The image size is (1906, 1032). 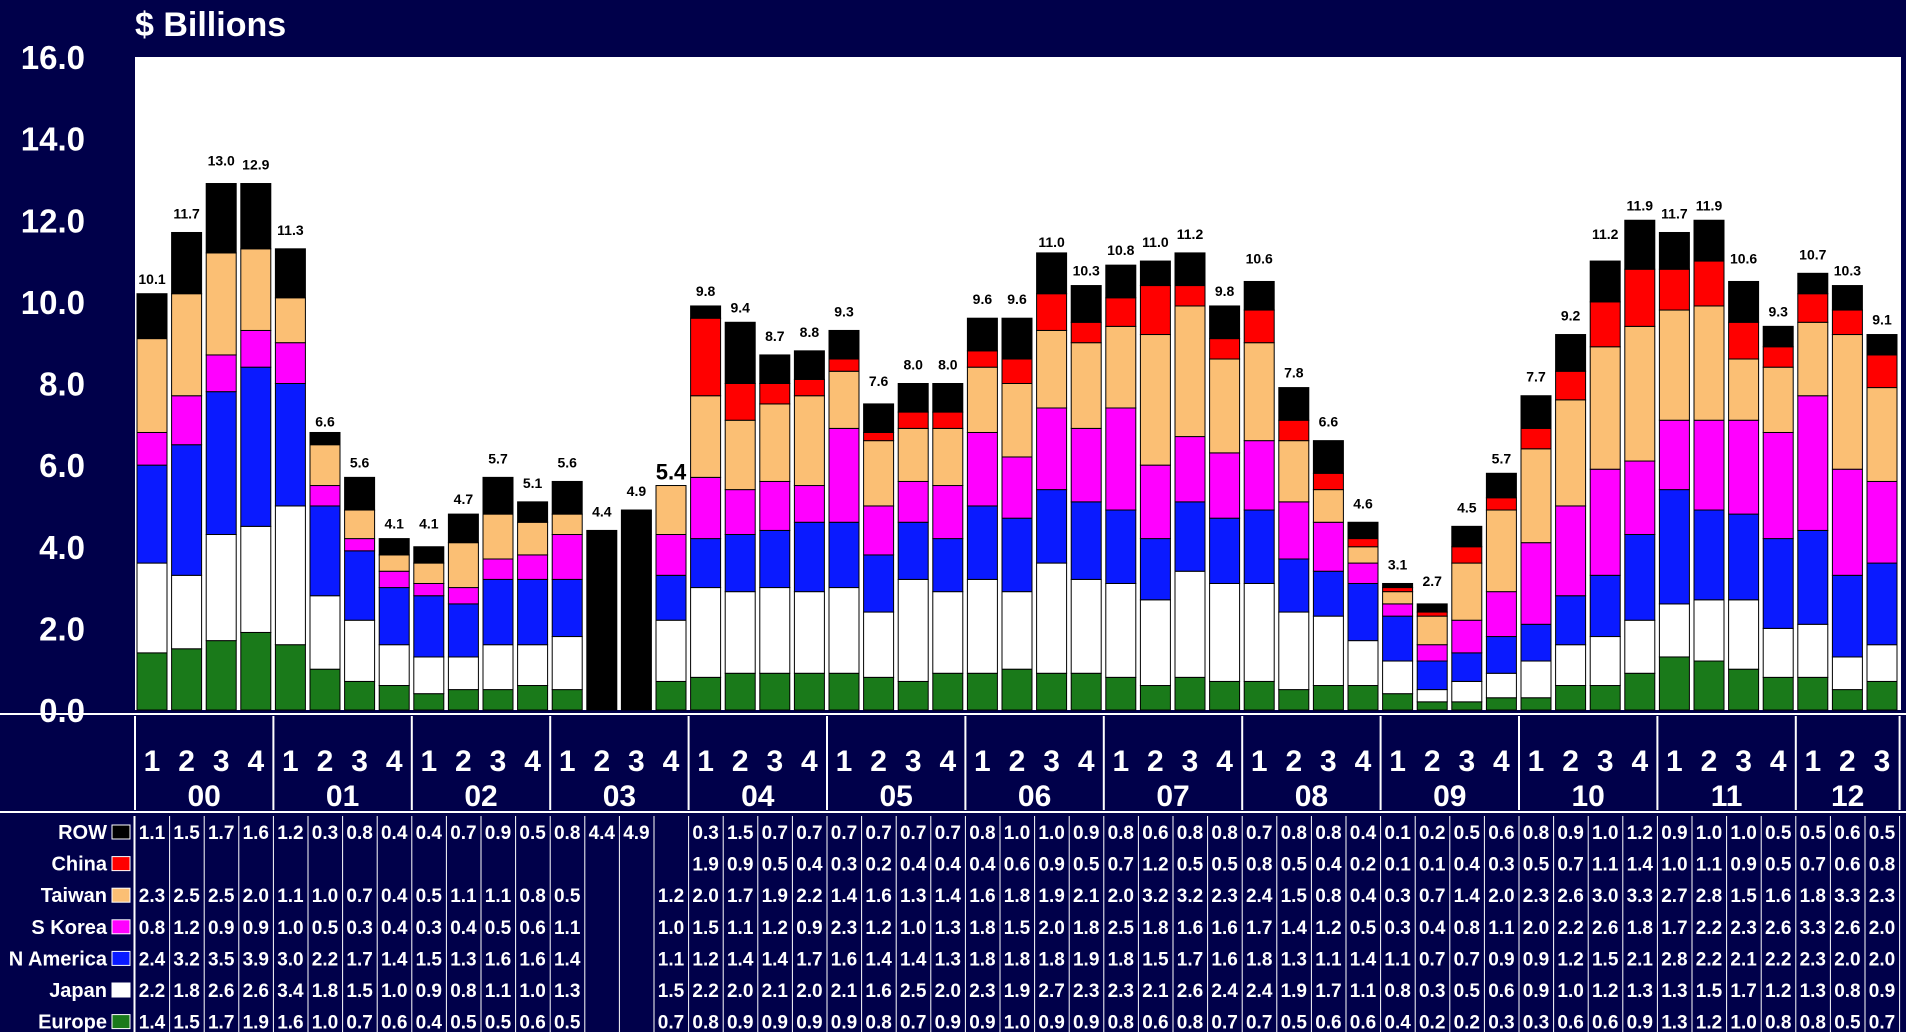 I want to click on table-cell: 1.9, so click(x=1017, y=991).